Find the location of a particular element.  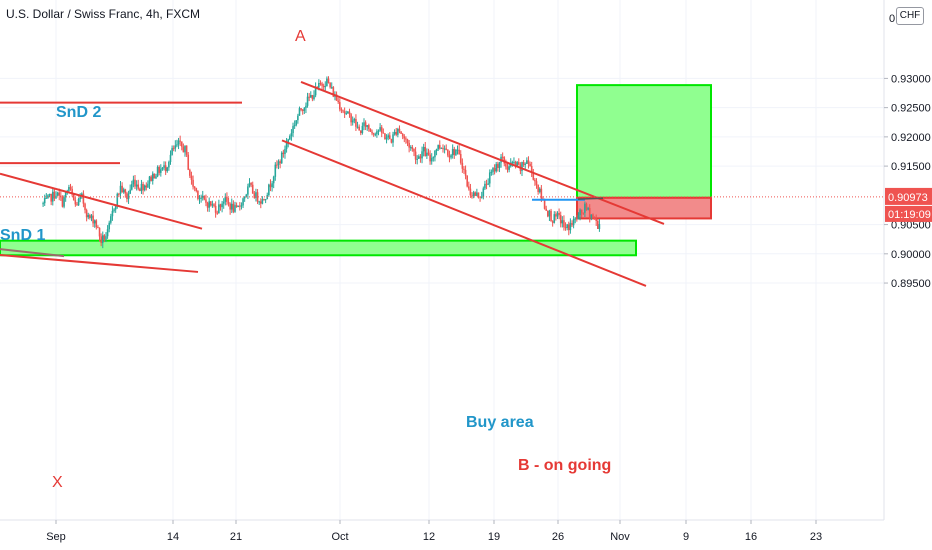

last-price-label: 0.90973 is located at coordinates (908, 198).